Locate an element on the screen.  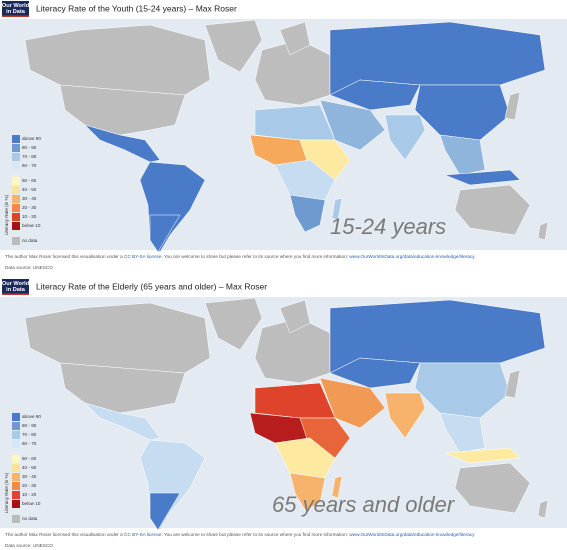
overlay-label: 65 years and older is located at coordinates (364, 504).